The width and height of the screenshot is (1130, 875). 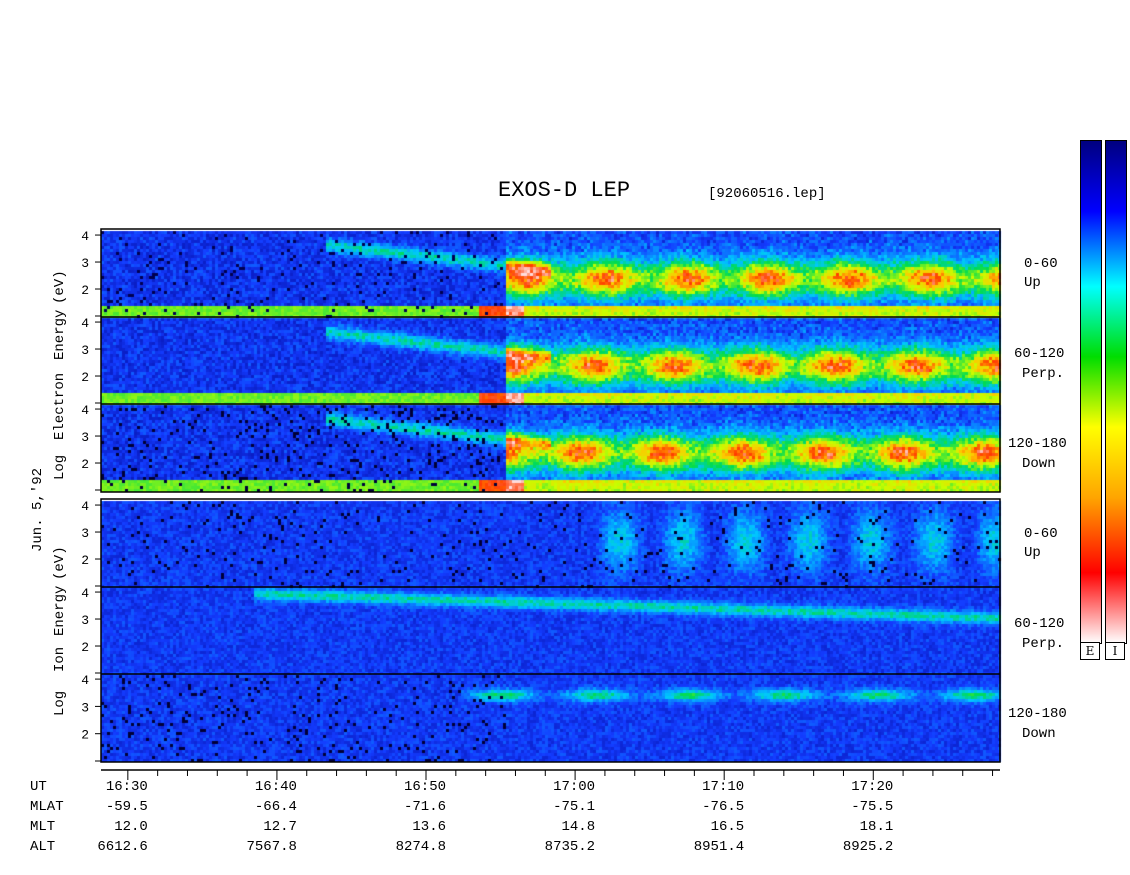 I want to click on colorbar-ion-label: I, so click(x=1115, y=651).